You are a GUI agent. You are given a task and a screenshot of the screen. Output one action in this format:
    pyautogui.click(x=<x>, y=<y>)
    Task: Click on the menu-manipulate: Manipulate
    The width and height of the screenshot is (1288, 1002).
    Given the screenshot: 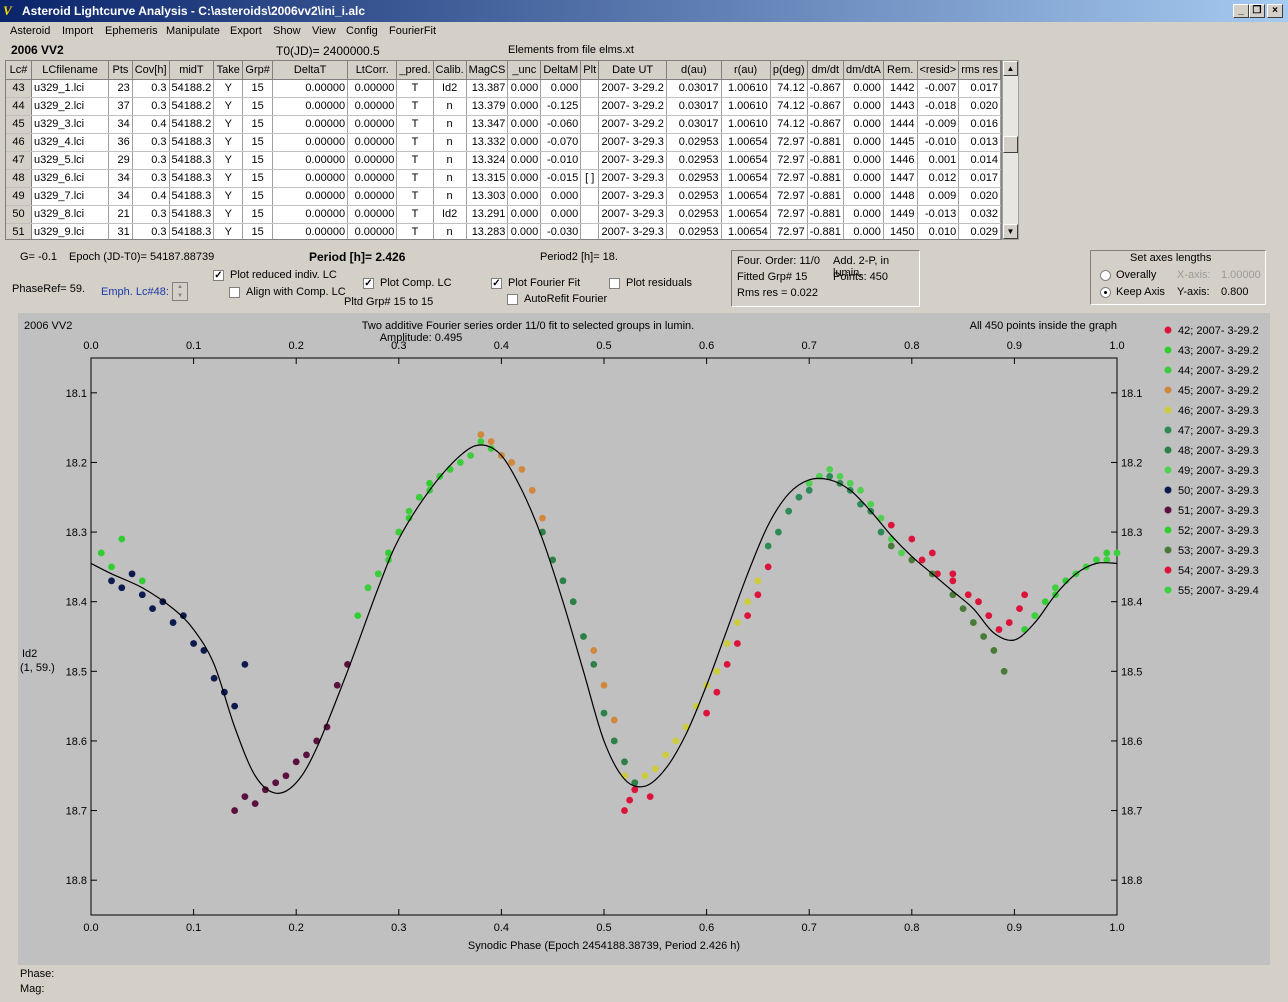 What is the action you would take?
    pyautogui.click(x=193, y=31)
    